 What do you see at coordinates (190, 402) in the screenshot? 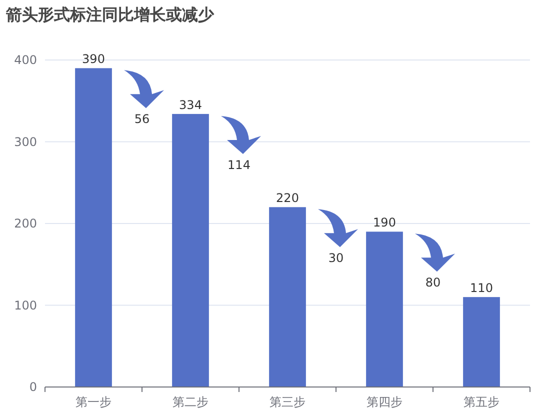
I see `x-tick-label: 第二步` at bounding box center [190, 402].